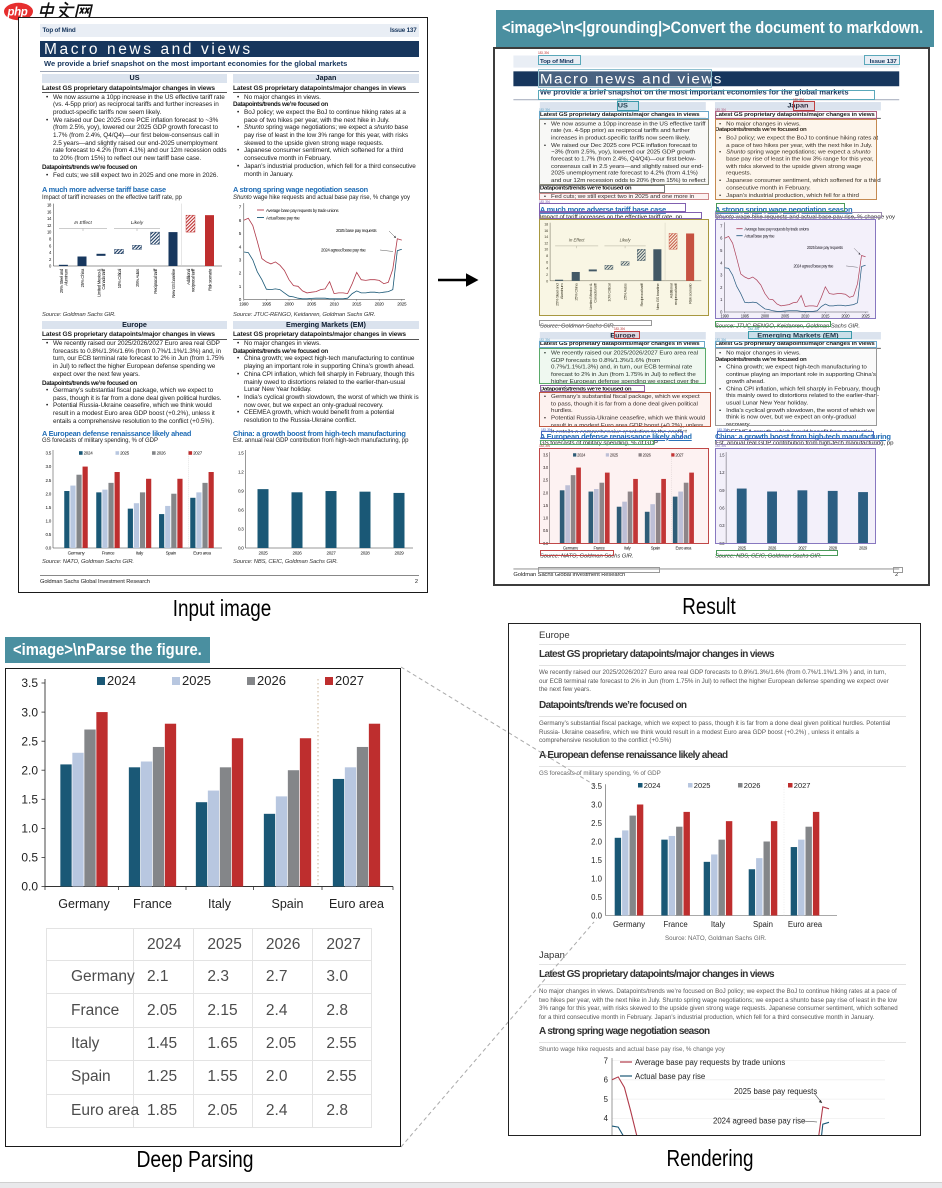 This screenshot has height=1188, width=942. I want to click on svg-text: 2028, so click(365, 553).